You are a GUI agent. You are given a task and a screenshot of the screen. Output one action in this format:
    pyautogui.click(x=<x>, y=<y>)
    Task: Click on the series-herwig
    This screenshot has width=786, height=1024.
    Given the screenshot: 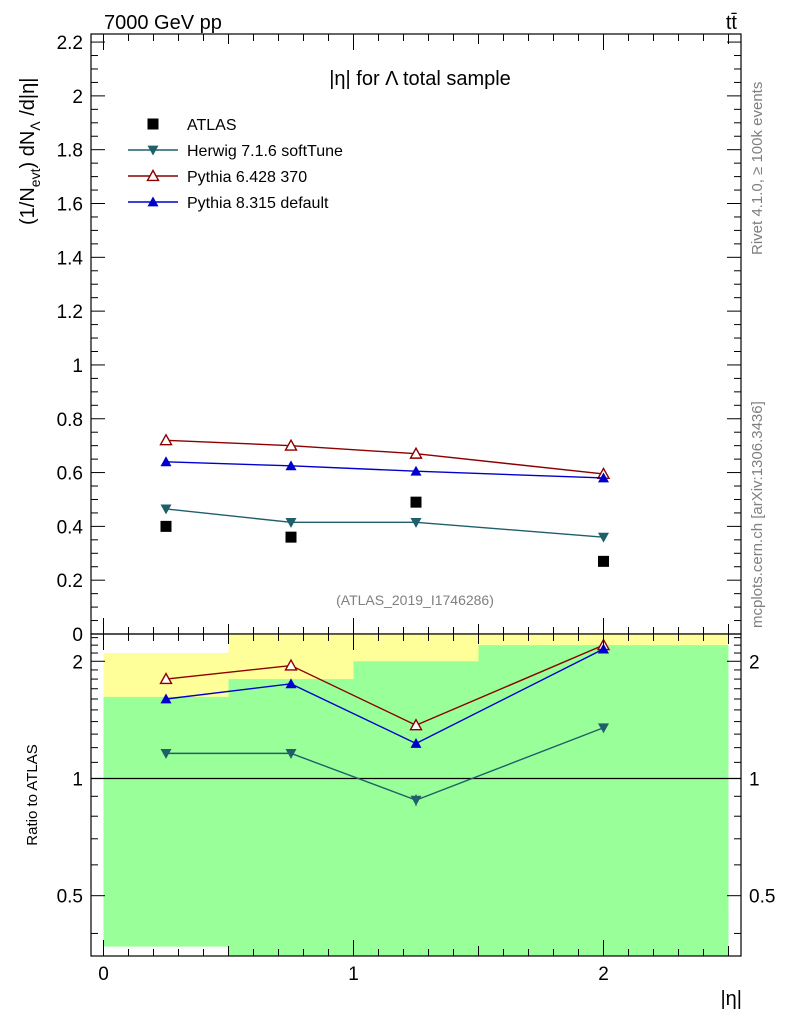 What is the action you would take?
    pyautogui.click(x=384, y=523)
    